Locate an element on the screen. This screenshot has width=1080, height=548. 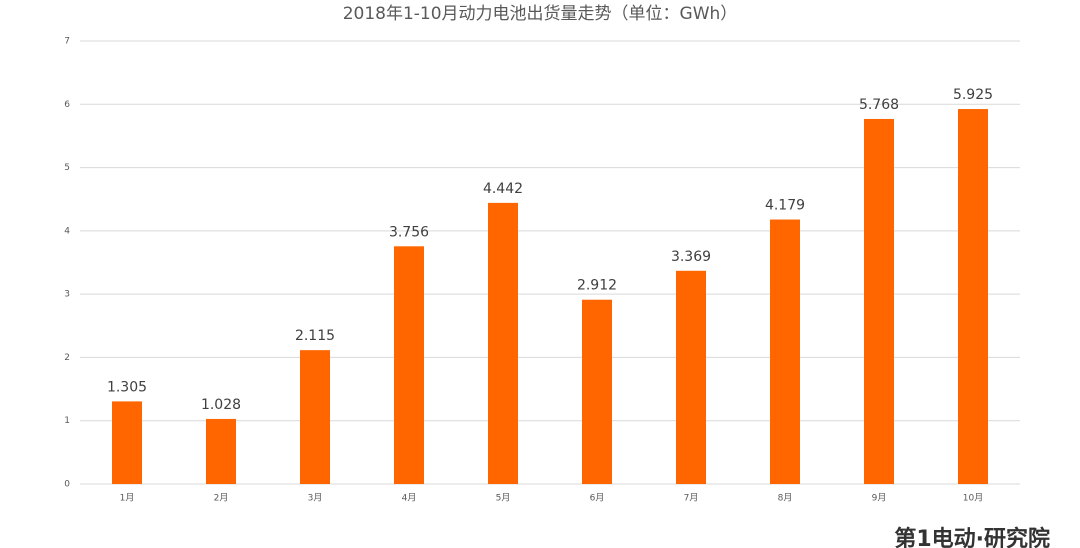
data-label: 1.028 is located at coordinates (221, 405).